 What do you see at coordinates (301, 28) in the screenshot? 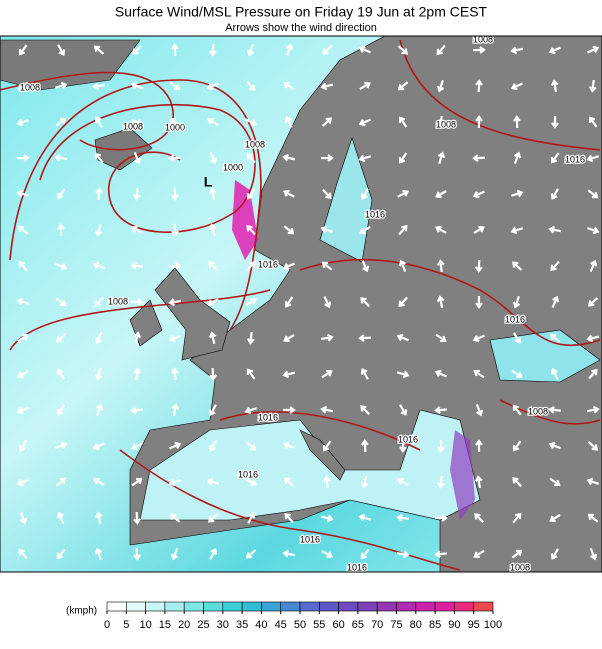
I see `subtitle: Arrows show the wind direction` at bounding box center [301, 28].